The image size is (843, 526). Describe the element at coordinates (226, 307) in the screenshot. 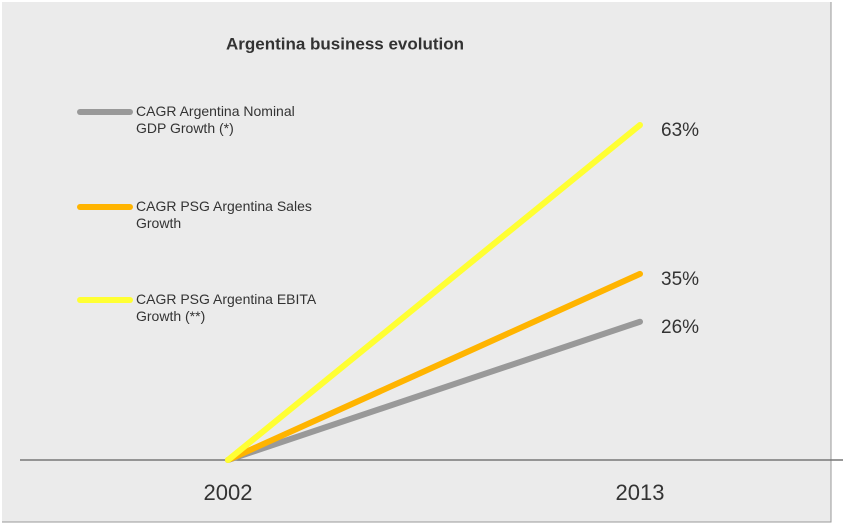

I see `legend-label: CAGR PSG Argentina EBITA Growth (**)` at that location.